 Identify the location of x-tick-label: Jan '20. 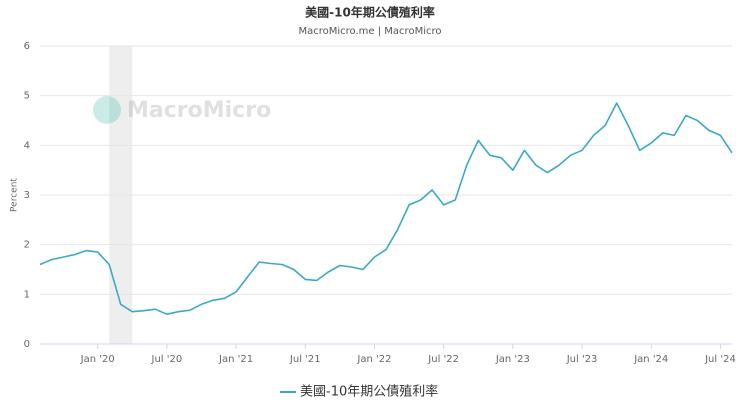
(97, 359).